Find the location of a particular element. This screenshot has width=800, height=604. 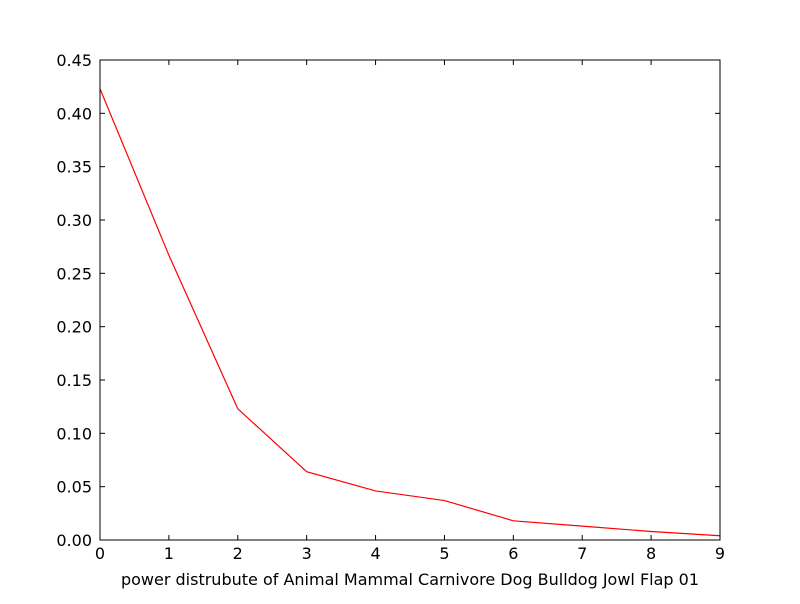

x-tick-label: 5 is located at coordinates (444, 553).